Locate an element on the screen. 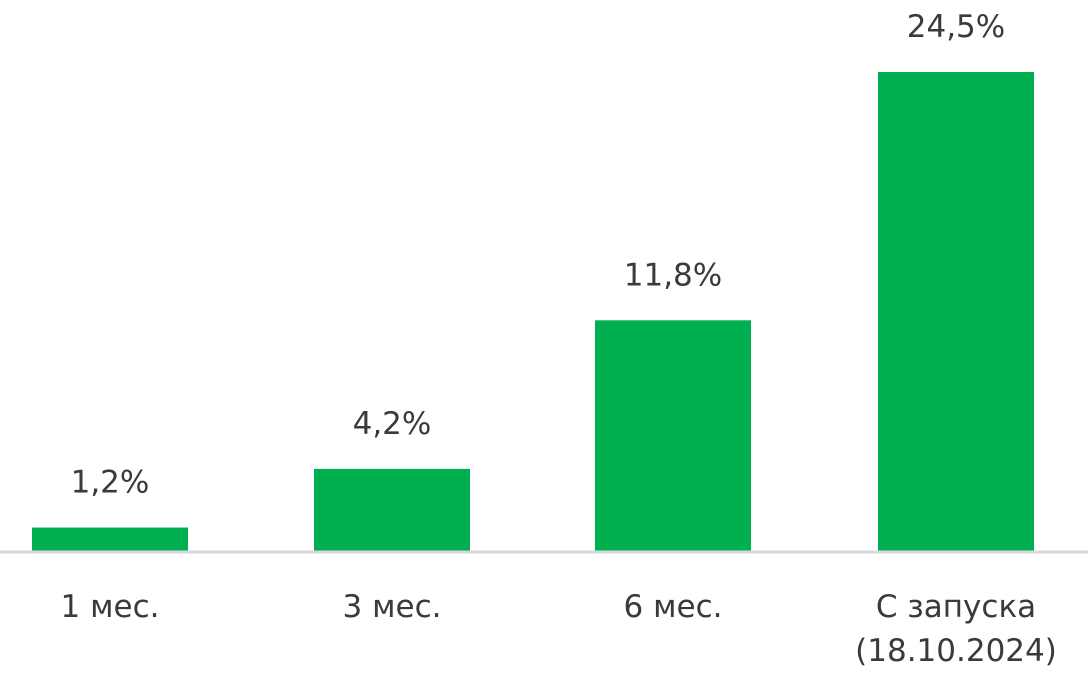 This screenshot has height=683, width=1088. value-label-3: 11,8% is located at coordinates (673, 275).